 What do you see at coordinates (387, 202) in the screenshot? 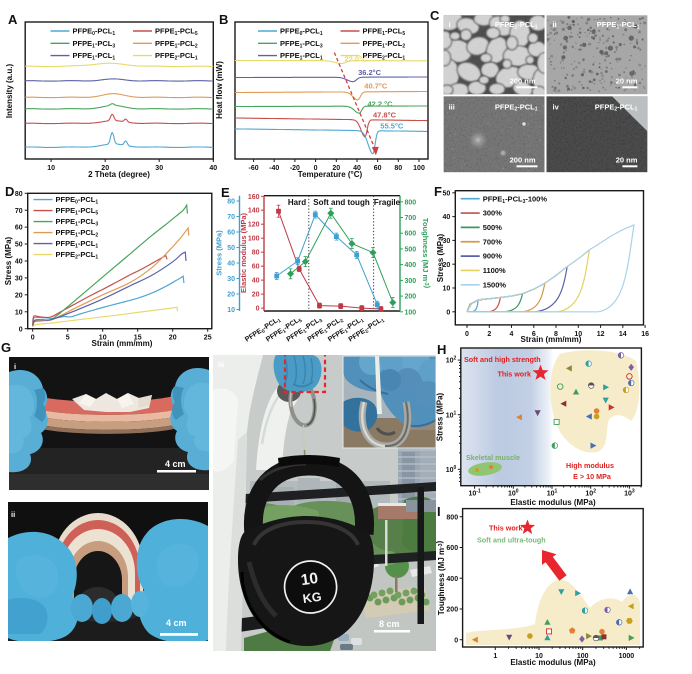
I see `svg-text: Fragile` at bounding box center [387, 202].